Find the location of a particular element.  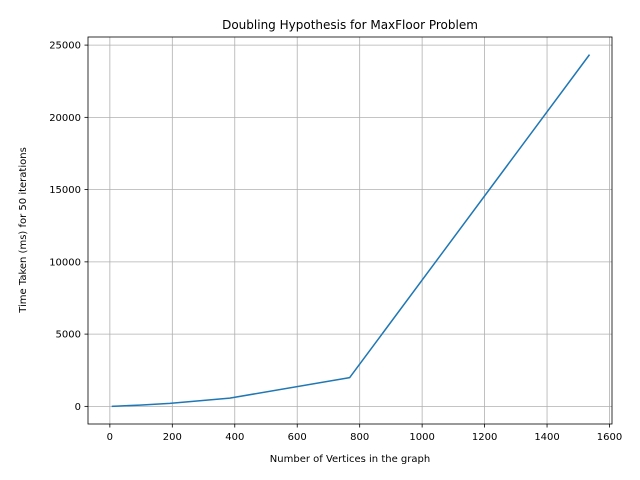

x-tick-label: 1200 is located at coordinates (484, 437).